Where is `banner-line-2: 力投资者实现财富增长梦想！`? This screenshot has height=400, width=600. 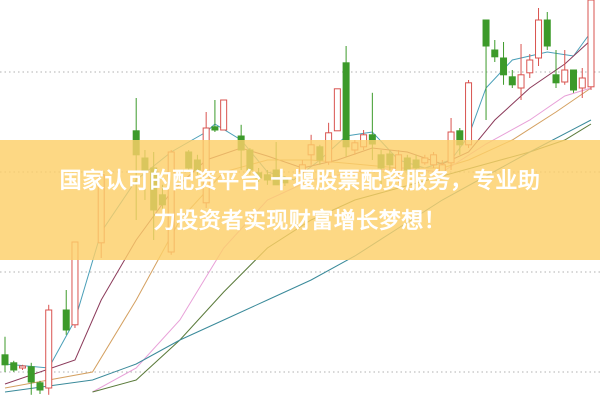
banner-line-2: 力投资者实现财富增长梦想！ is located at coordinates (300, 221).